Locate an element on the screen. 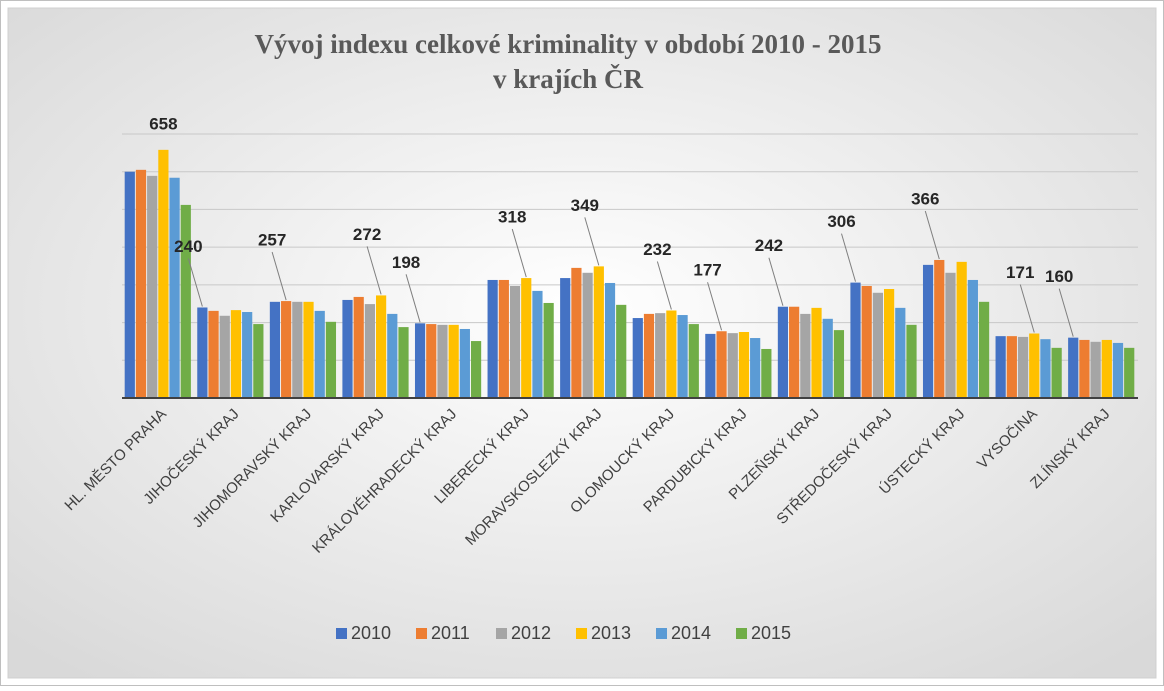 Image resolution: width=1164 pixels, height=691 pixels. legend-label: 2015 is located at coordinates (771, 633).